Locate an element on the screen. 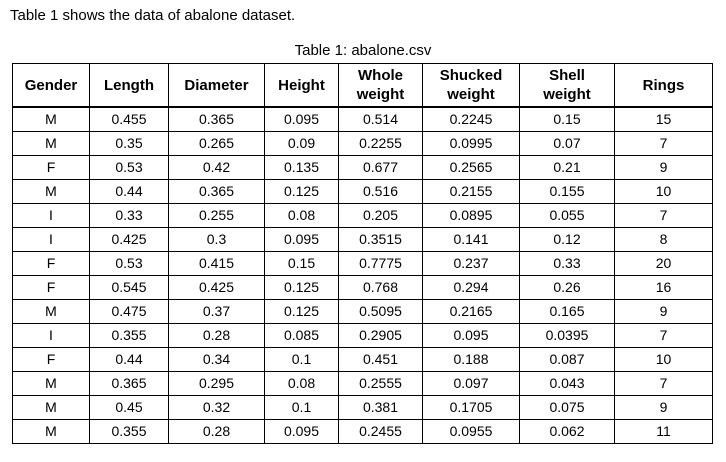  table-cell-whole-weight: 0.2905 is located at coordinates (380, 335).